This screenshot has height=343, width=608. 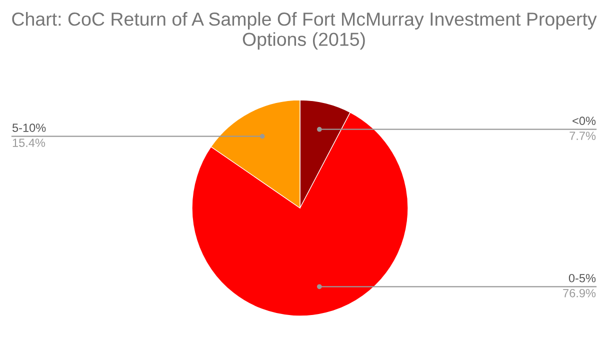 I want to click on data-label: 7.7%, so click(x=583, y=136).